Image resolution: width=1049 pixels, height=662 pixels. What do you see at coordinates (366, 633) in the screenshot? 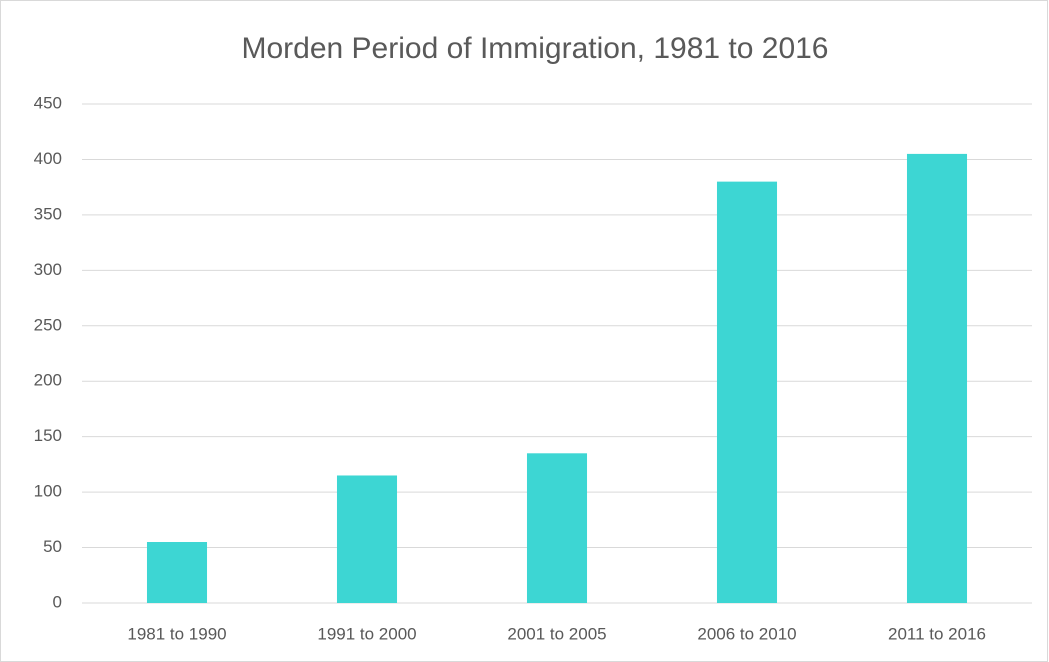
I see `x-tick-label: 1991 to 2000` at bounding box center [366, 633].